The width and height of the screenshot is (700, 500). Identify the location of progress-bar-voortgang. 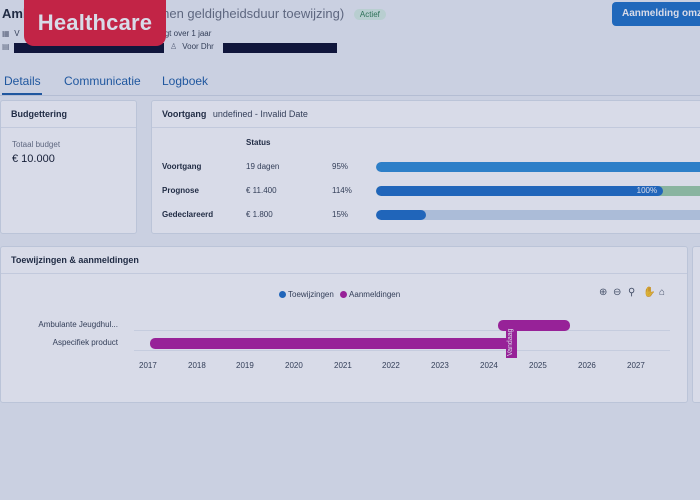
(538, 167).